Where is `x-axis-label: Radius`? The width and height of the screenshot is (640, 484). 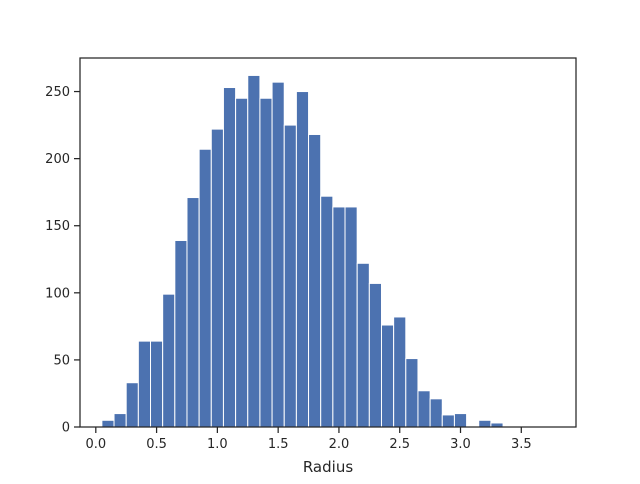 x-axis-label: Radius is located at coordinates (328, 467).